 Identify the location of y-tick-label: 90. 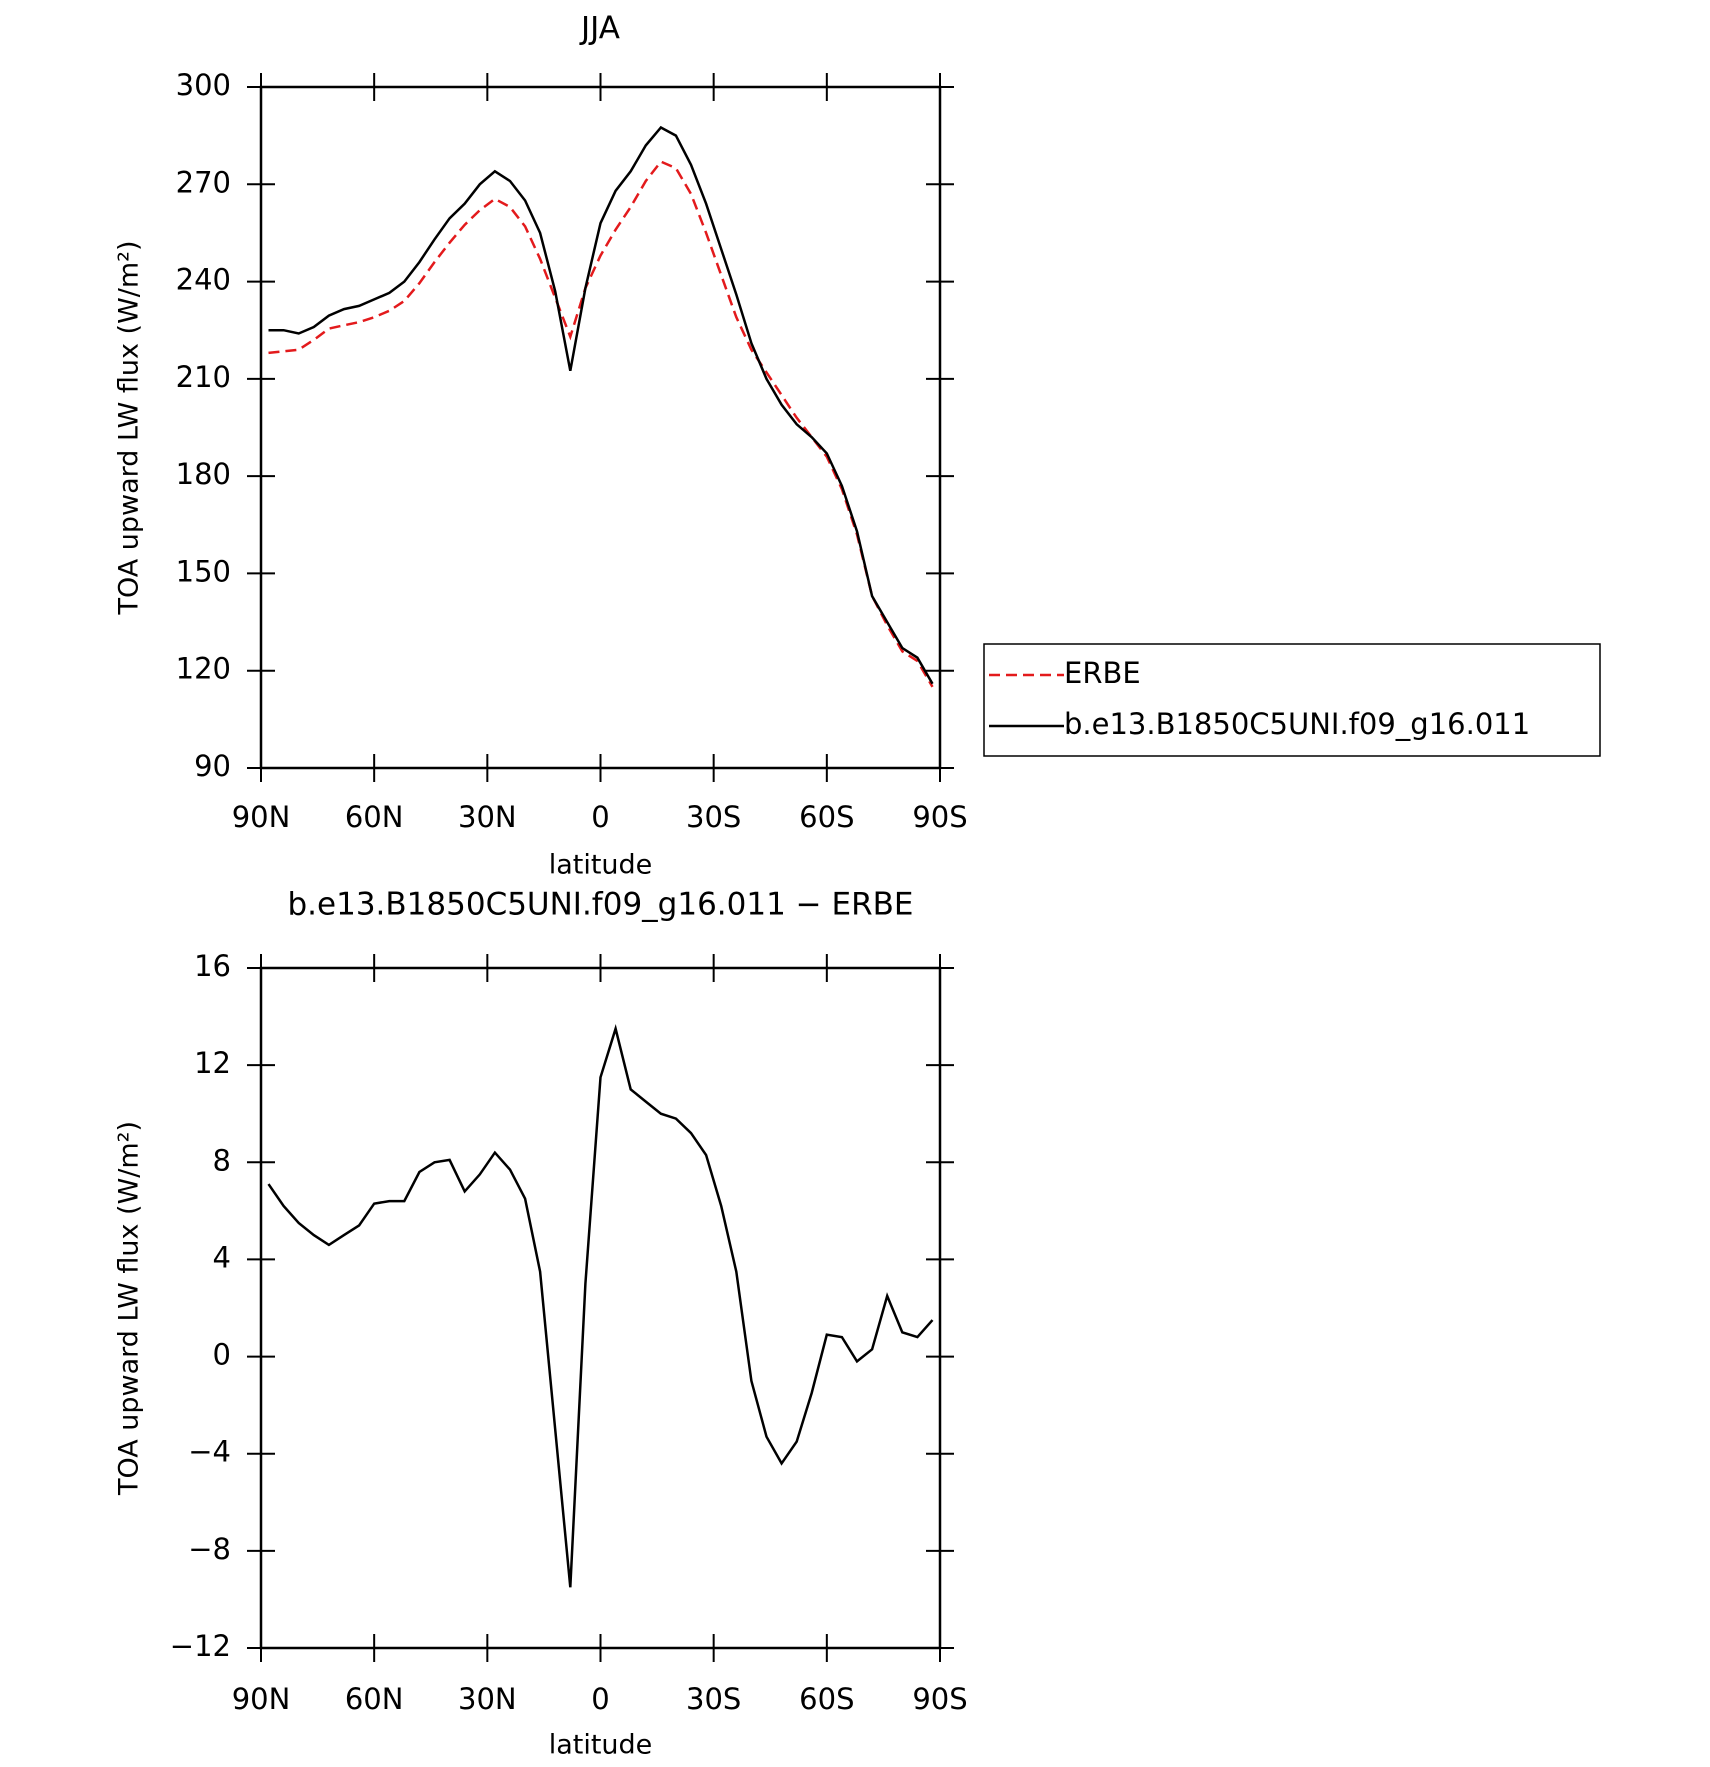
(212, 766).